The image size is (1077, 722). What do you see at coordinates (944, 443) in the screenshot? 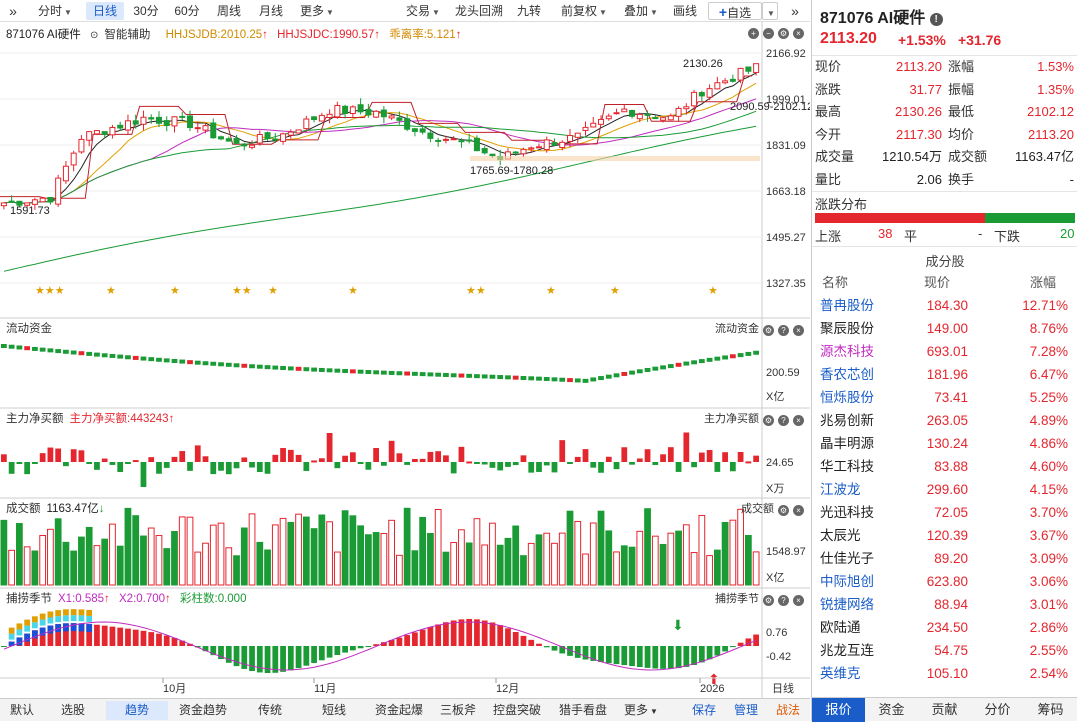
I see `list-item: 晶丰明源 130.24 4.86%` at bounding box center [944, 443].